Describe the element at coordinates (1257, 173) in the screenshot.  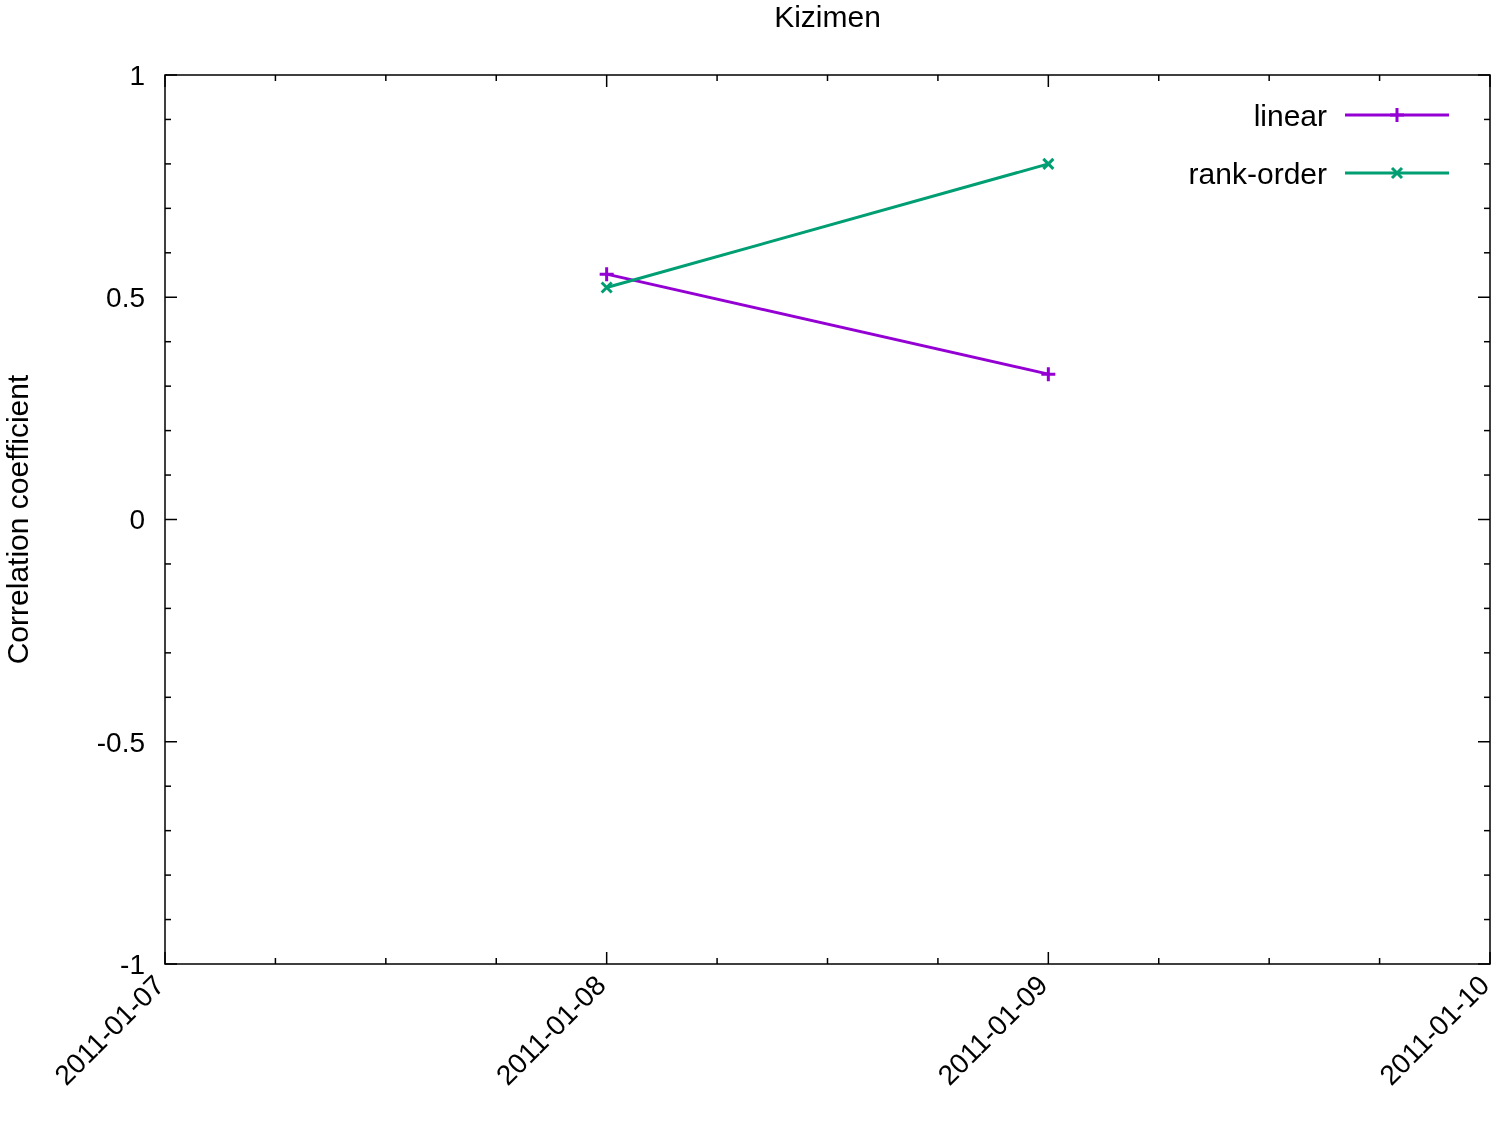
I see `legend-label: rank-order` at that location.